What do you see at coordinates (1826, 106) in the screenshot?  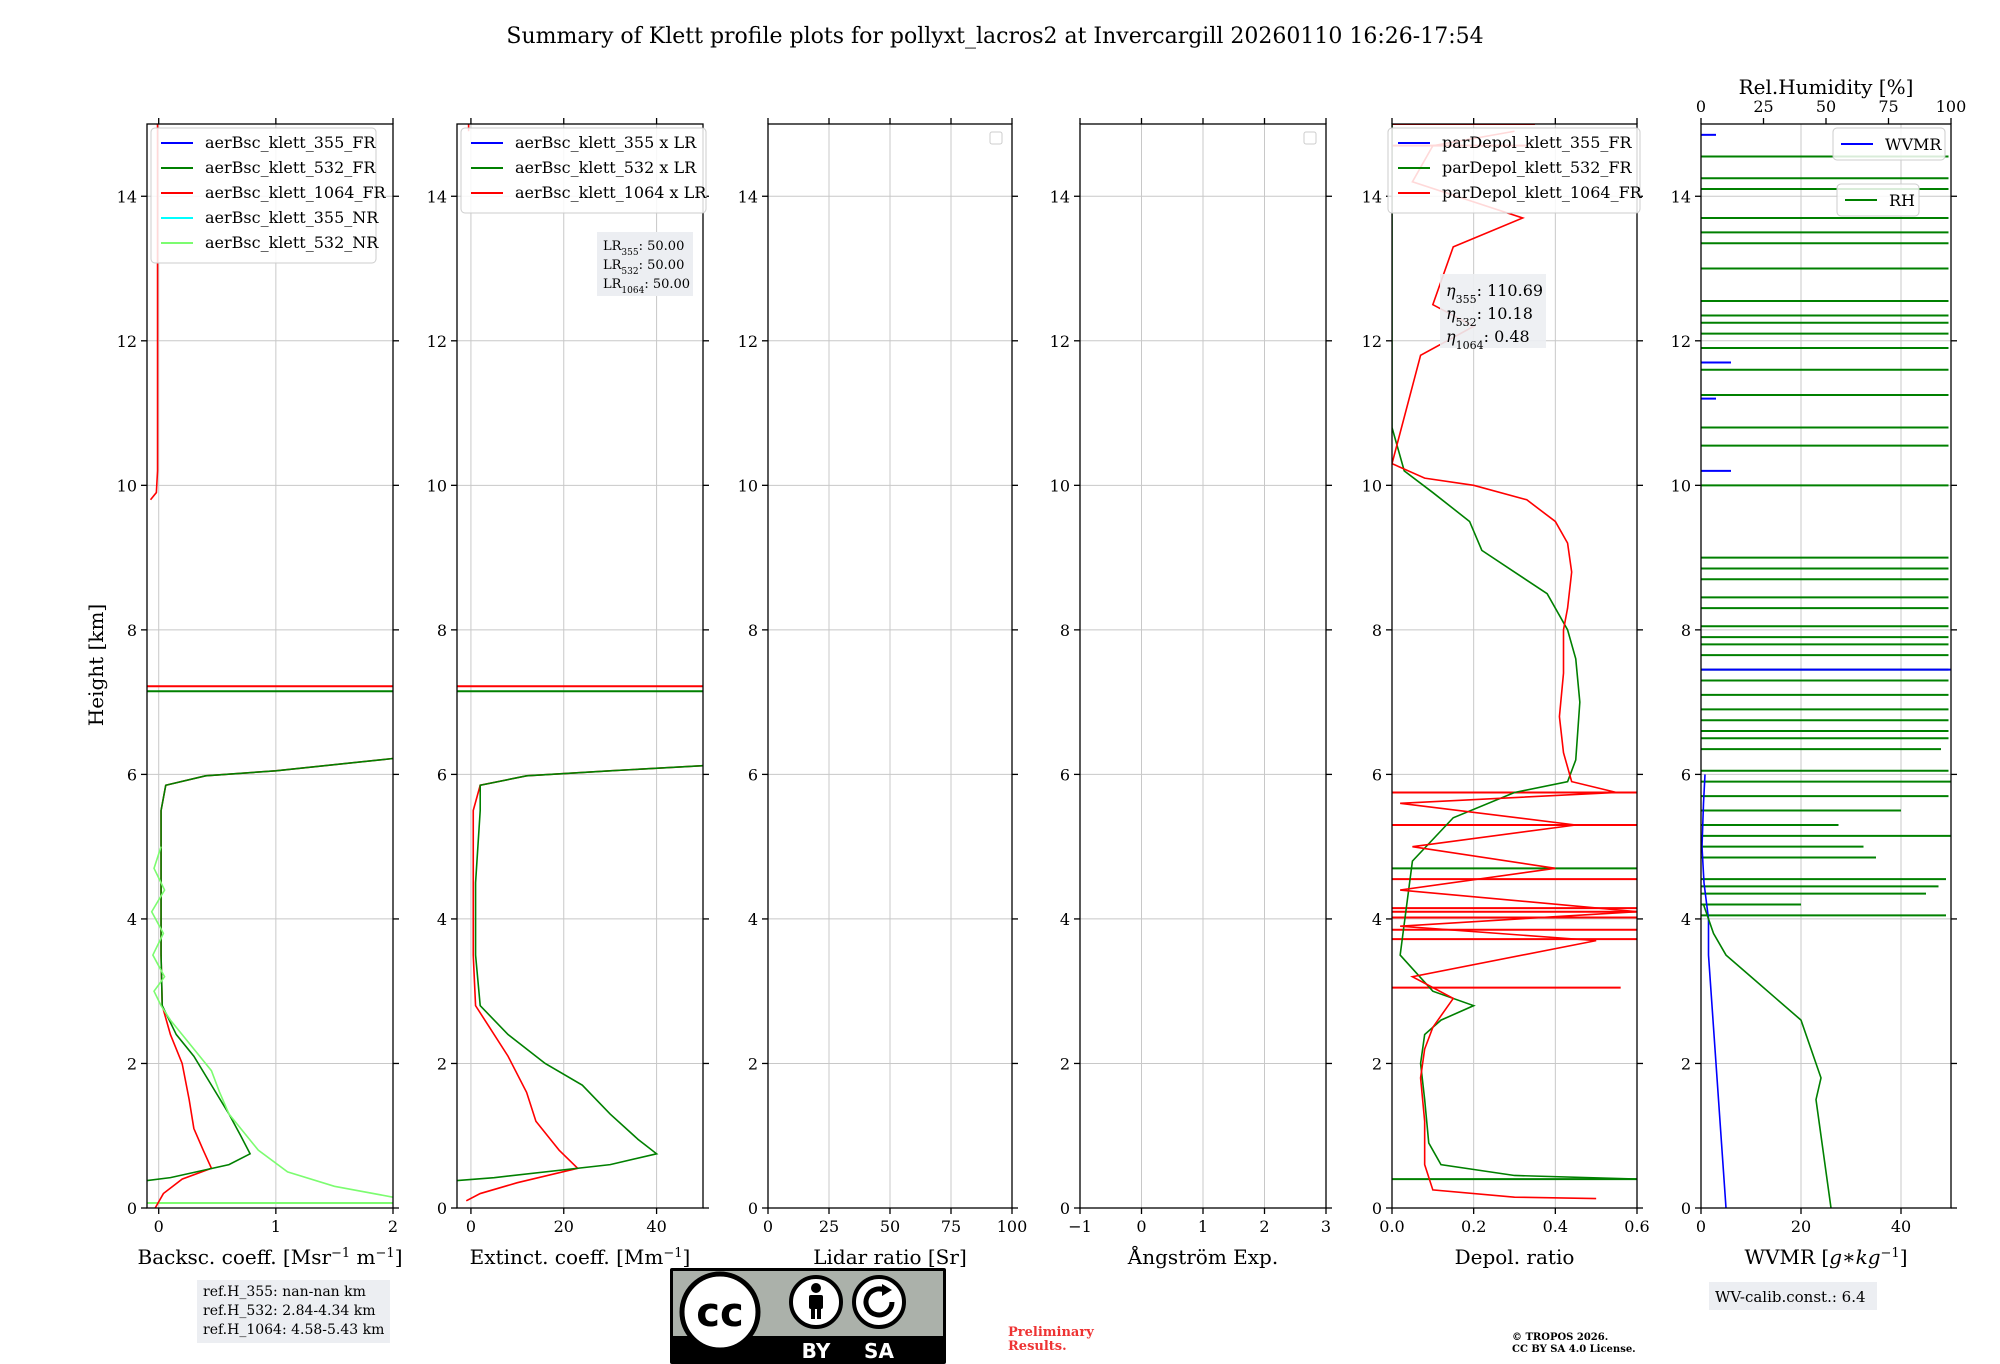 I see `top-tick-label: 50` at bounding box center [1826, 106].